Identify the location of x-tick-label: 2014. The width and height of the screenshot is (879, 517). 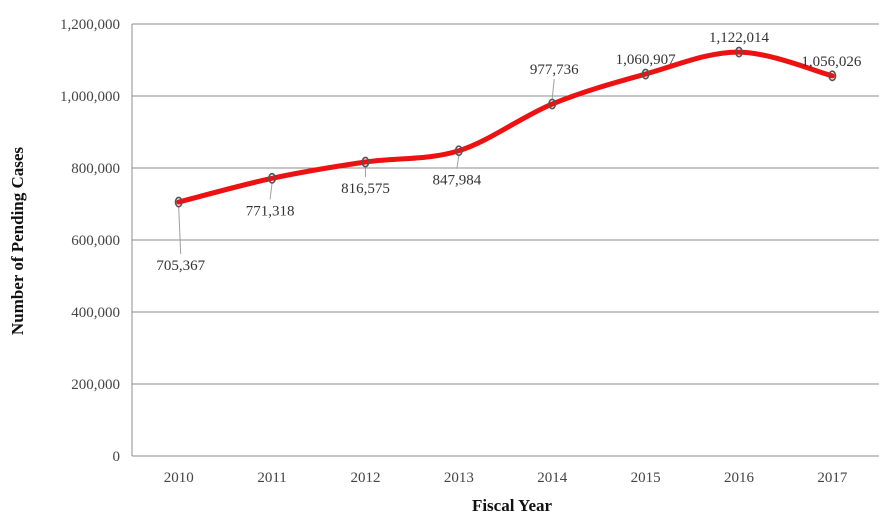
(552, 478).